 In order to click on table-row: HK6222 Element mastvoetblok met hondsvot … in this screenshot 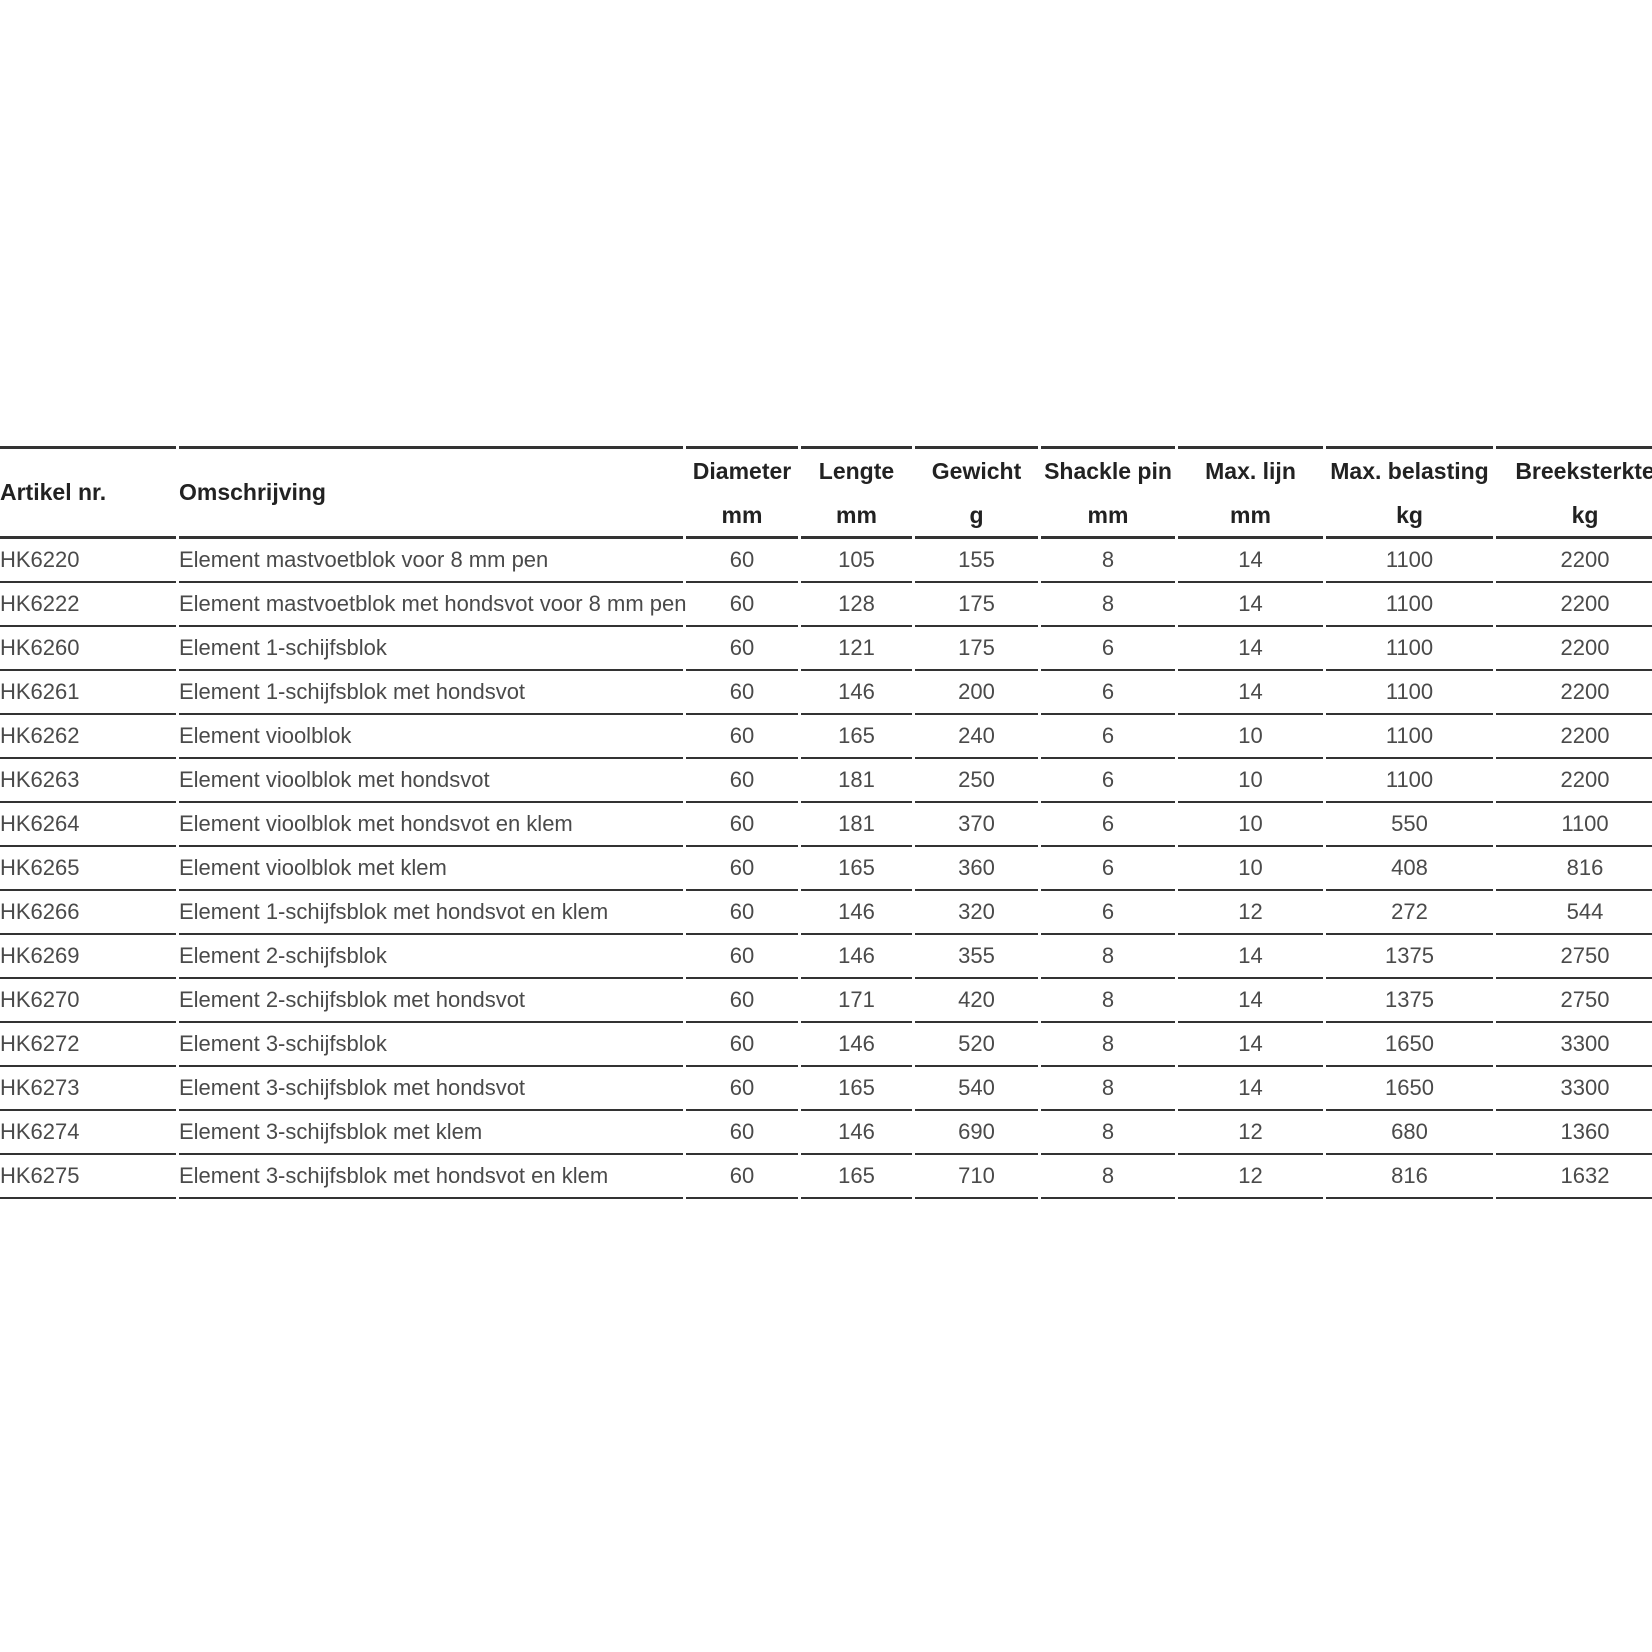, I will do `click(826, 605)`.